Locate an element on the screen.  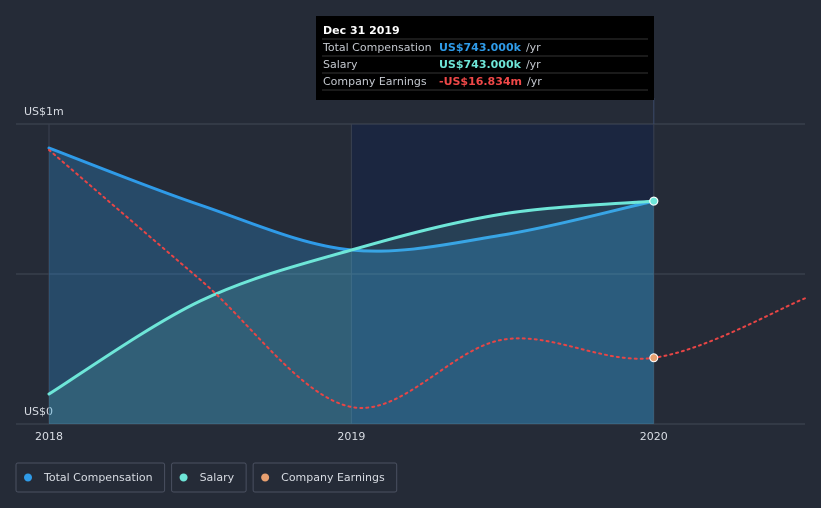
tooltip is located at coordinates (485, 58).